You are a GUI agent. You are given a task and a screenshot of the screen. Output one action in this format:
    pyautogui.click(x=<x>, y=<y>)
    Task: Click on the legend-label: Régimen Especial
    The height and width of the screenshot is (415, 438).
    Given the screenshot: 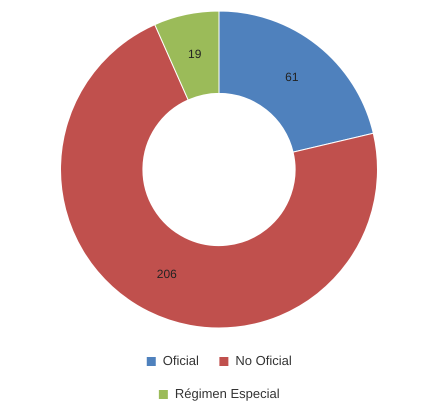 What is the action you would take?
    pyautogui.click(x=227, y=394)
    